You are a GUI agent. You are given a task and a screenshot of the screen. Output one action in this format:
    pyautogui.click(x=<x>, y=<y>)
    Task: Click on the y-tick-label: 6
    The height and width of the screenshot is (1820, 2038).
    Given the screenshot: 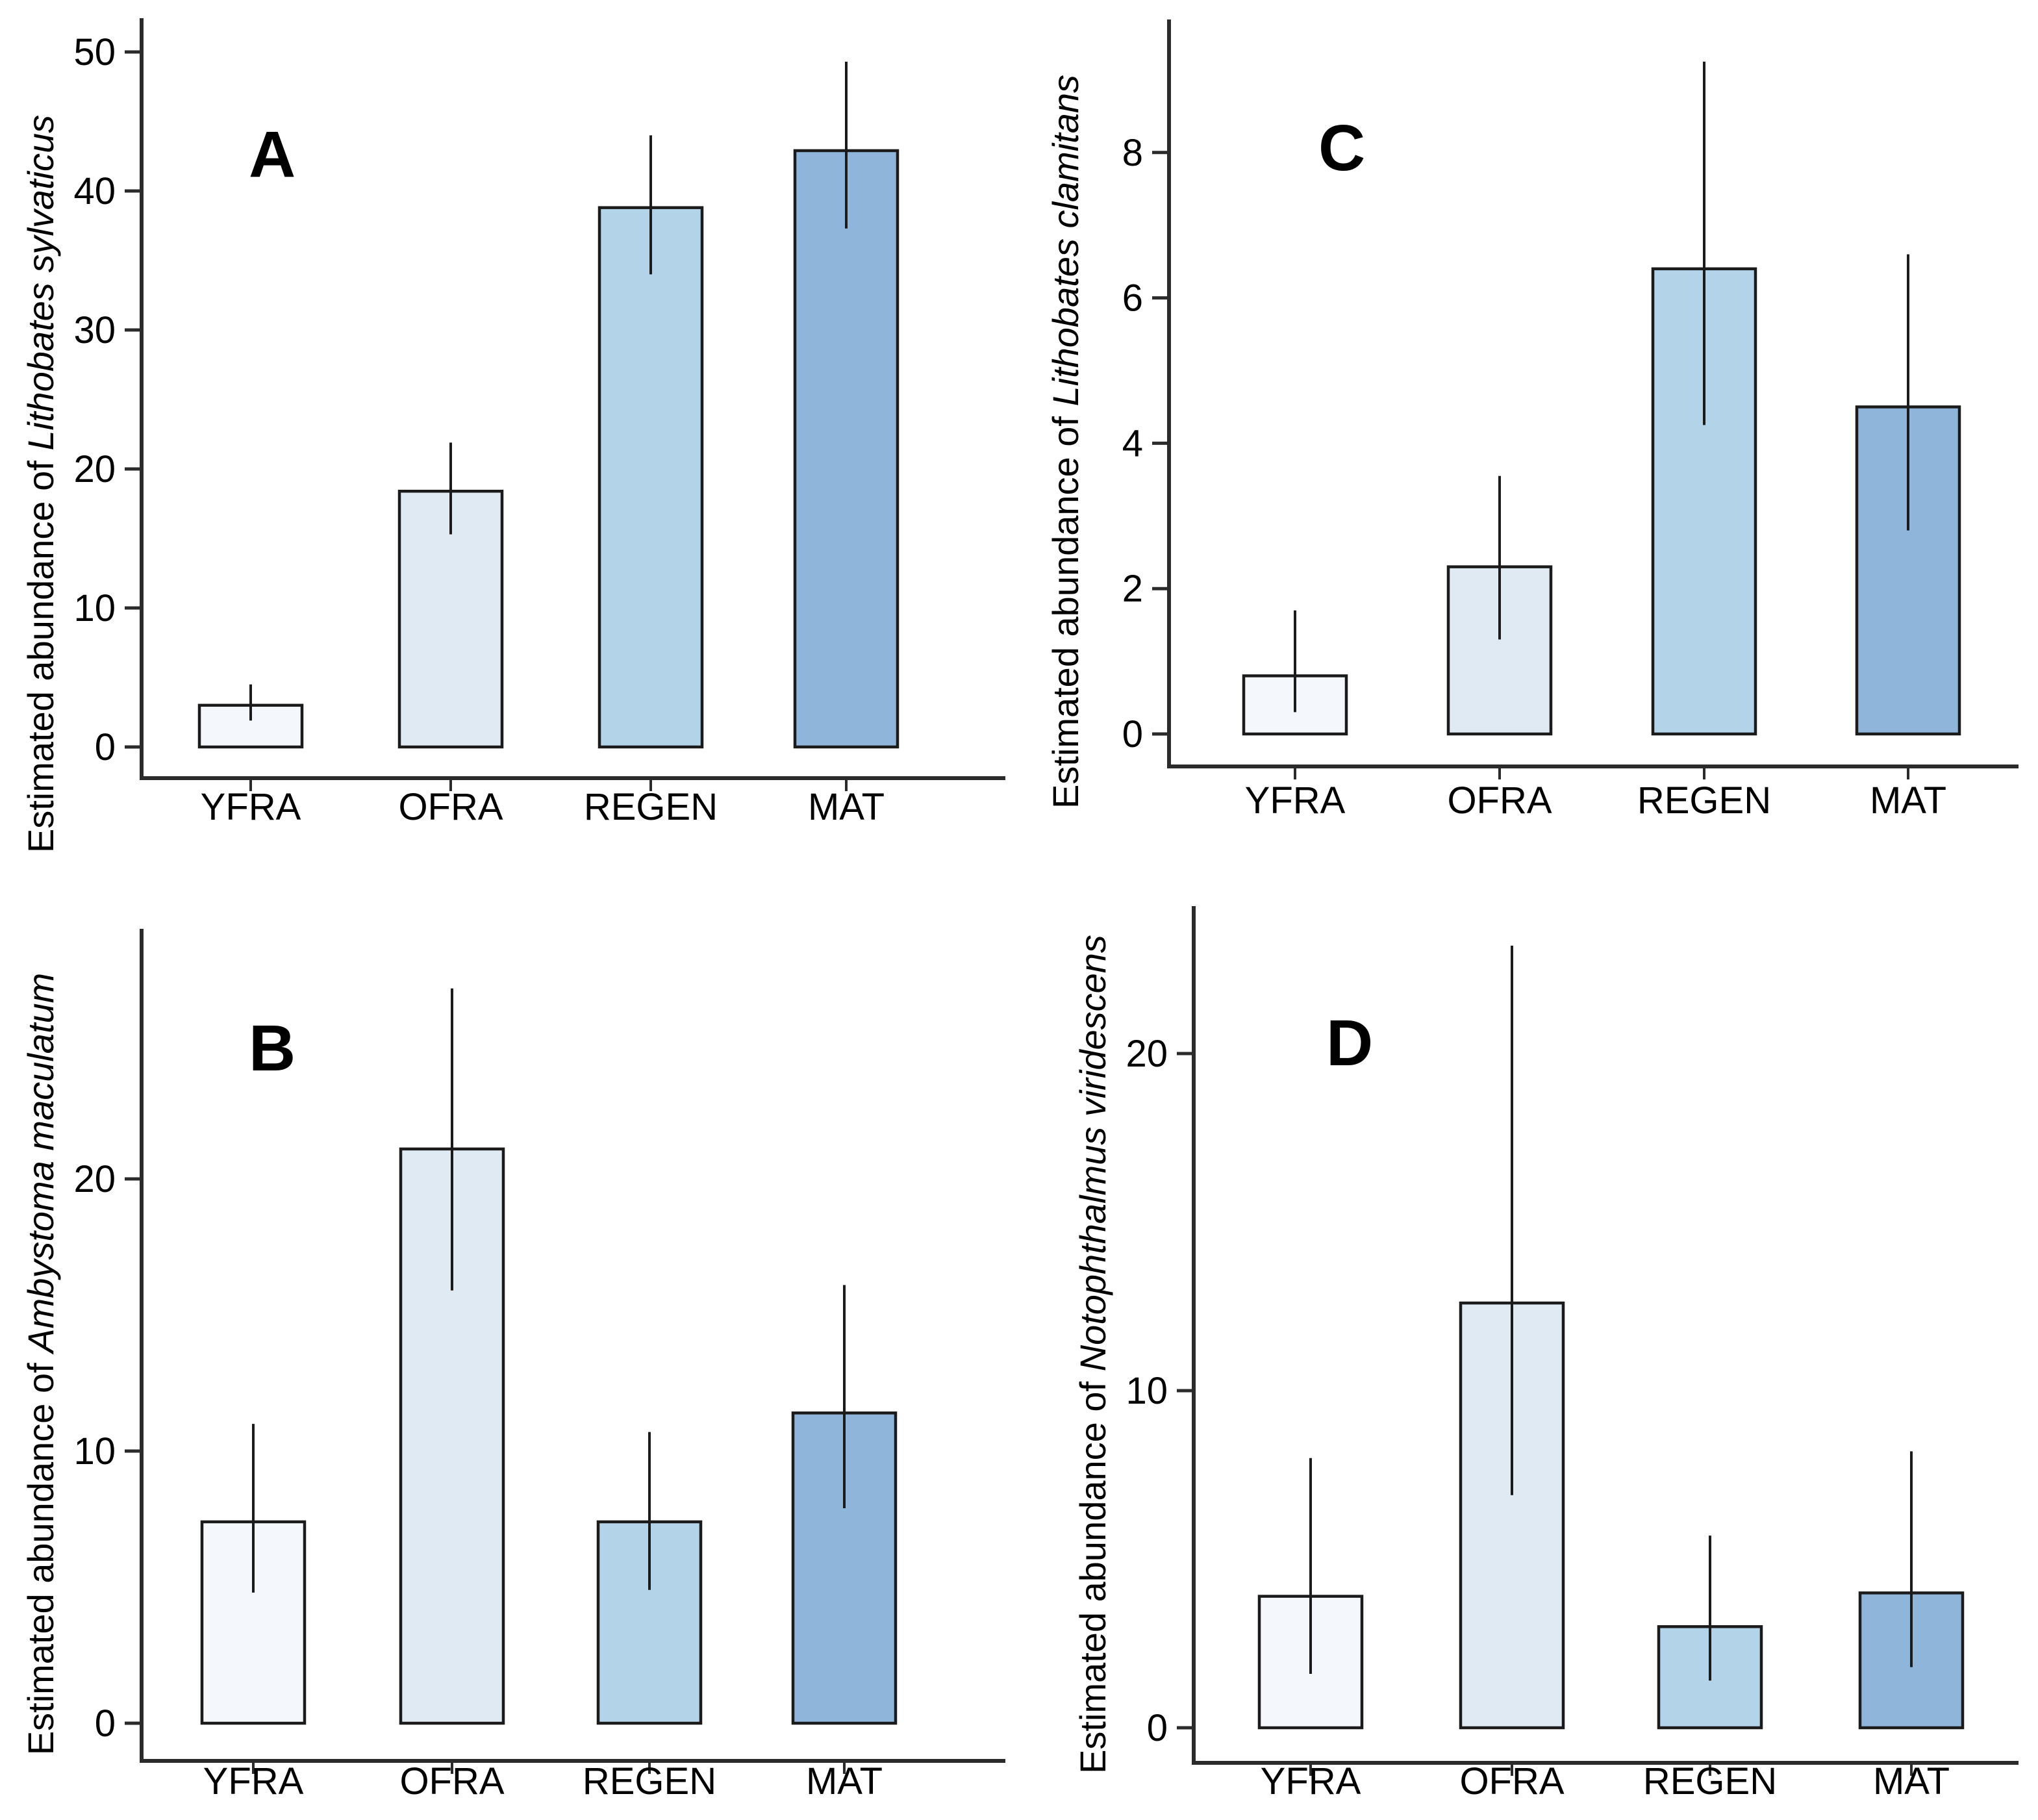 What is the action you would take?
    pyautogui.click(x=1132, y=298)
    